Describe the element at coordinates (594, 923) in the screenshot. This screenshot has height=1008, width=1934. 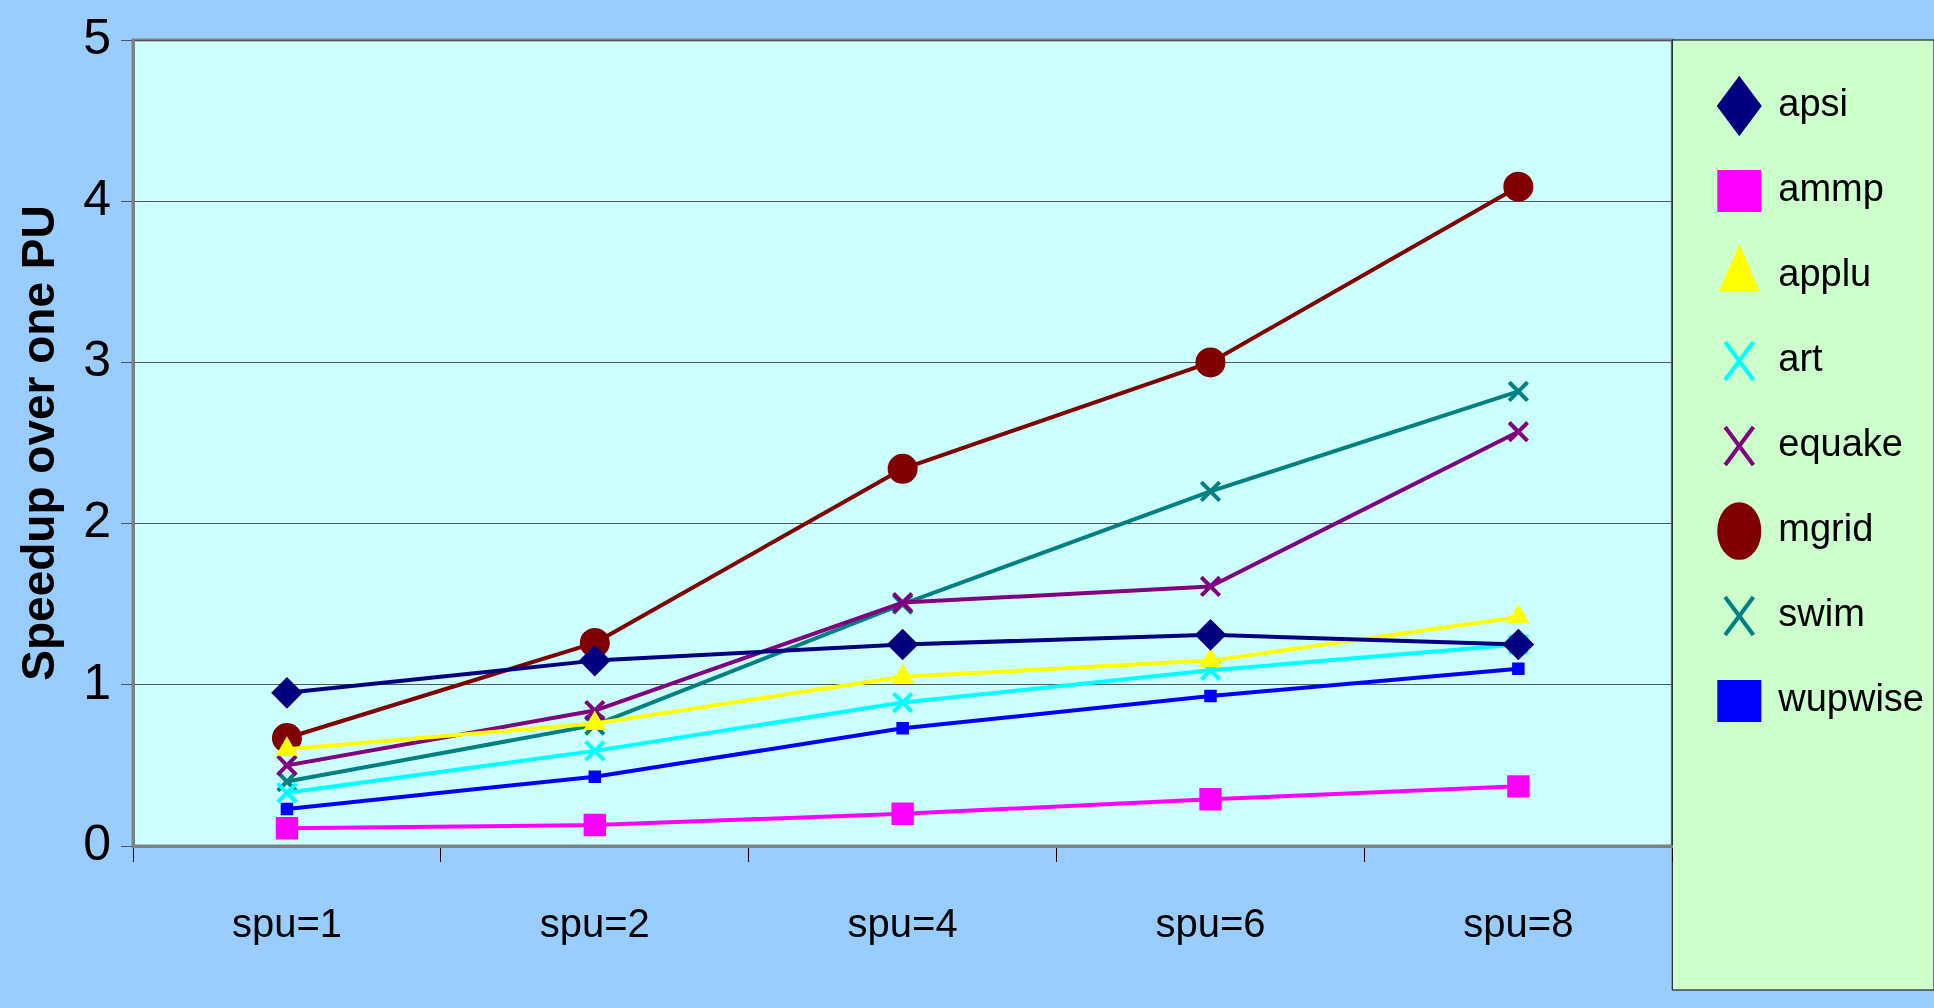
I see `x-tick-label: spu=2` at that location.